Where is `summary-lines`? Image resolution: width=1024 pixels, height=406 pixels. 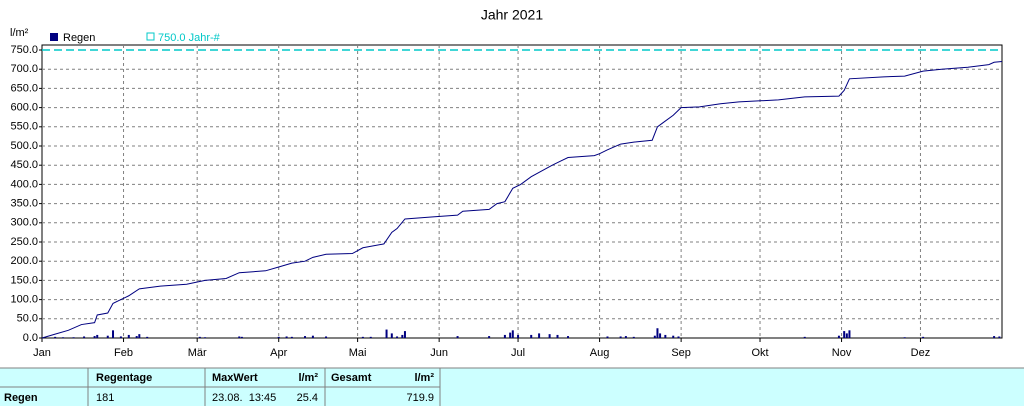
summary-lines is located at coordinates (512, 386).